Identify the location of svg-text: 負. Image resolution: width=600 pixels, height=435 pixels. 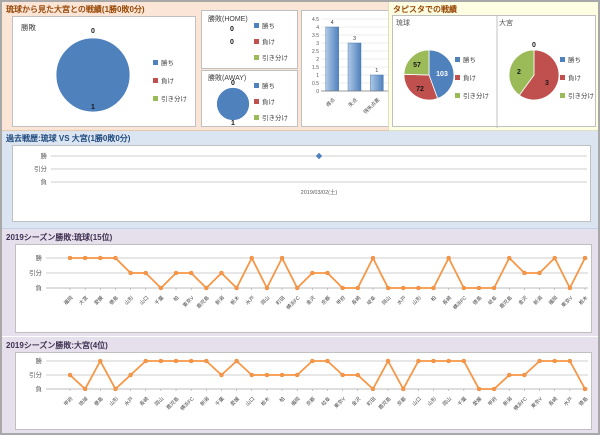
(44, 181).